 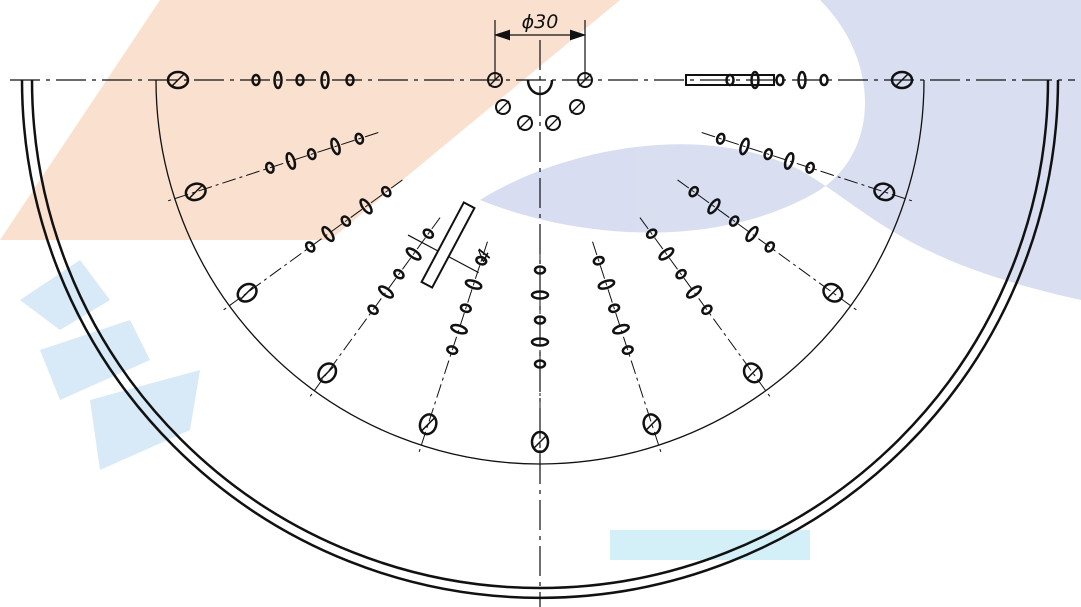 I want to click on dimension-label: ϕ30, so click(x=540, y=22).